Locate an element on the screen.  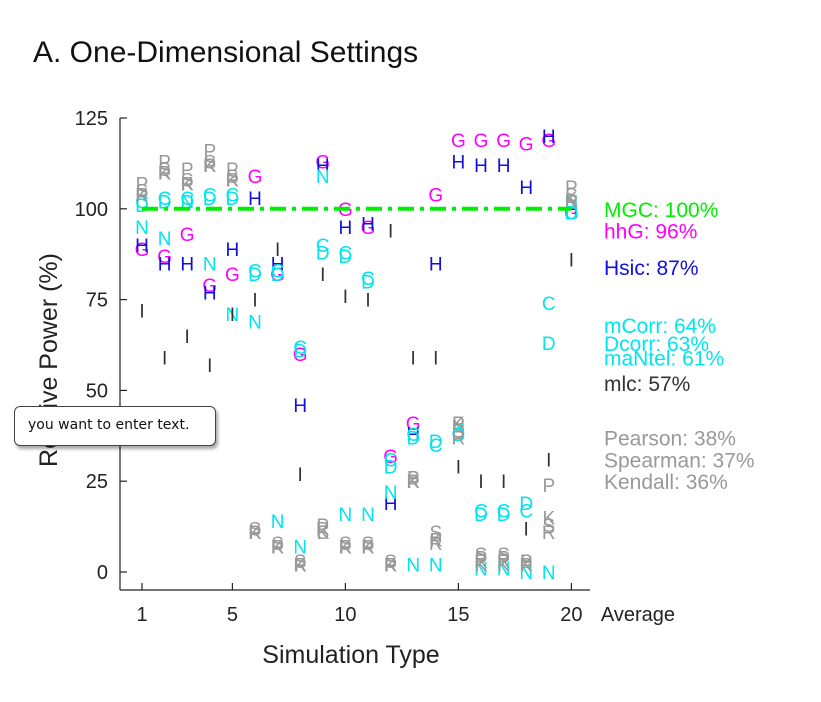
tooltip-text: you want to enter text. is located at coordinates (109, 425).